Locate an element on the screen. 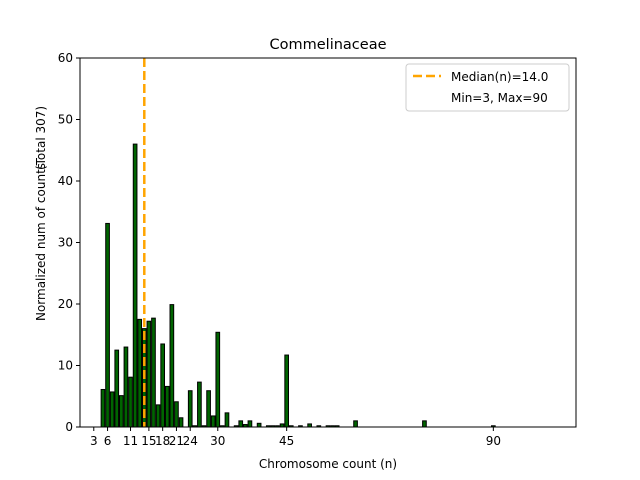 The width and height of the screenshot is (640, 480). y-tick-label: 0 is located at coordinates (69, 427).